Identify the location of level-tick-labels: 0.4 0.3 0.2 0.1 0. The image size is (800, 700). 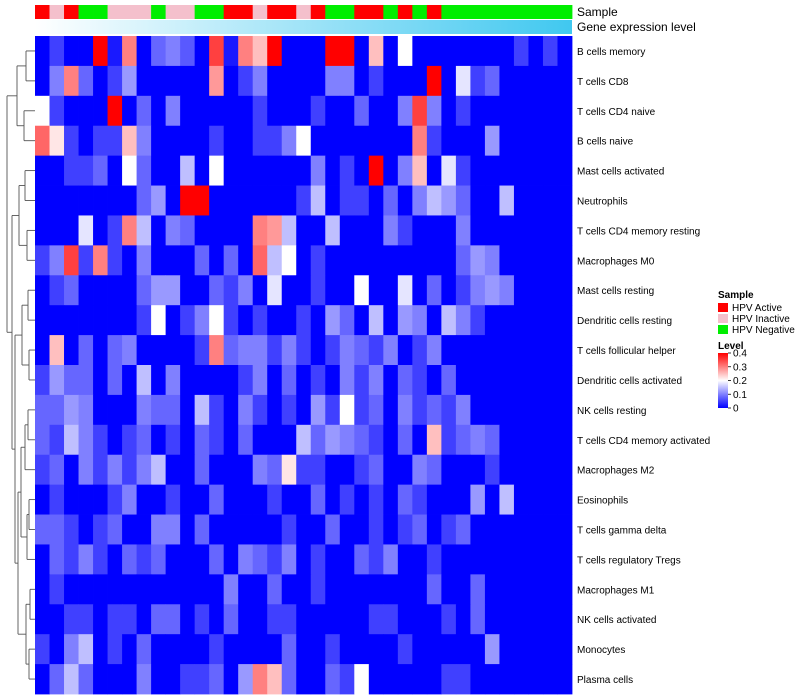
(737, 382).